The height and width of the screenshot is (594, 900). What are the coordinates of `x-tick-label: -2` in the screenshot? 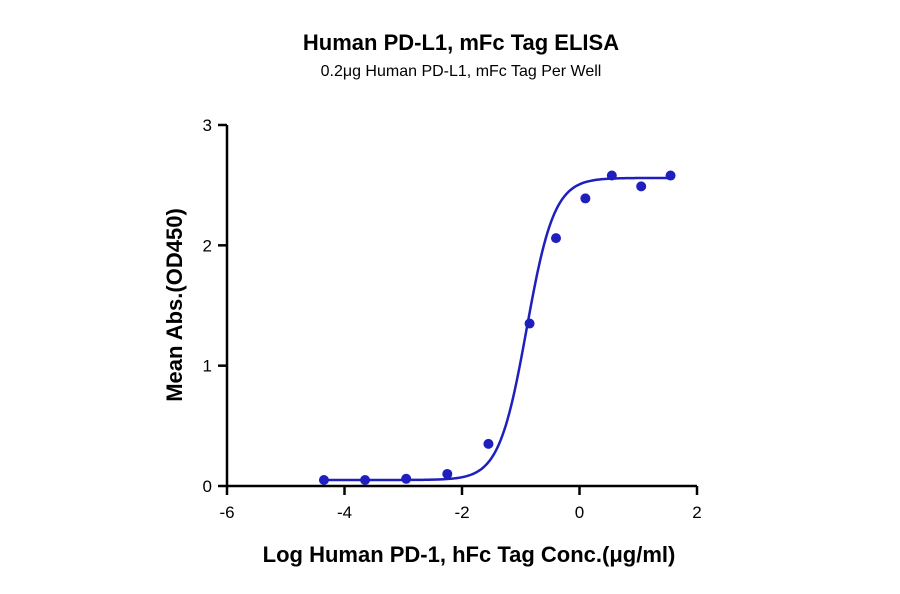 It's located at (461, 512).